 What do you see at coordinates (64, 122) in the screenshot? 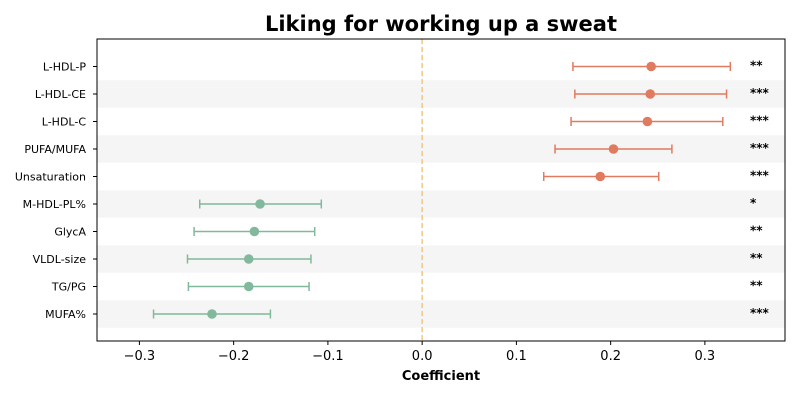
I see `y-tick-label: L-HDL-C` at bounding box center [64, 122].